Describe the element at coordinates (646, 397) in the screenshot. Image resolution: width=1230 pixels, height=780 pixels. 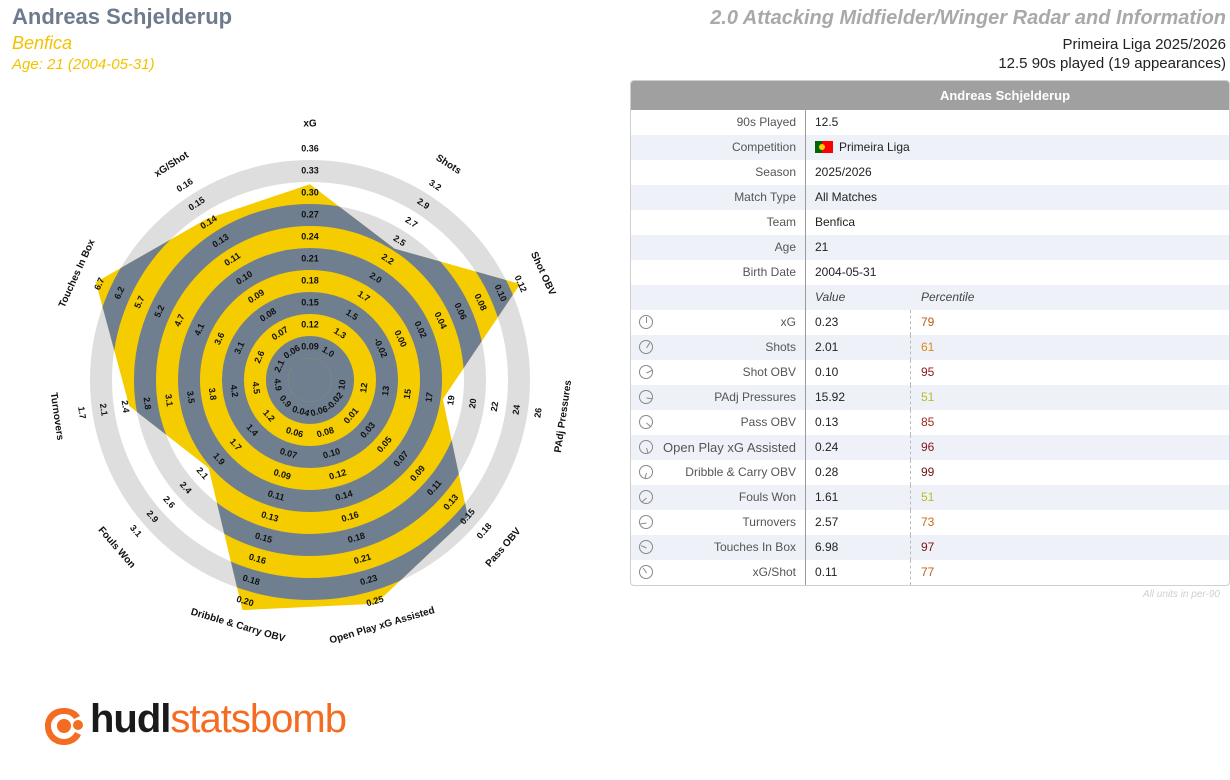
I see `clock-3-icon` at that location.